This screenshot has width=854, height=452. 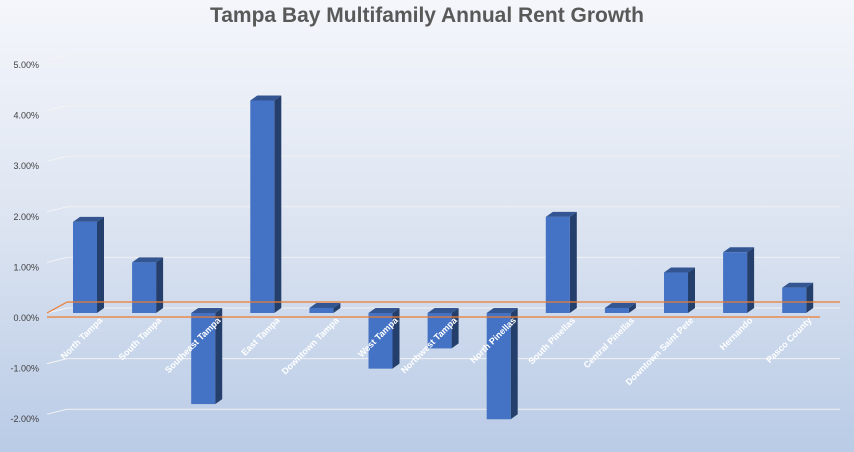 I want to click on x-tick-label: Hernando, so click(x=736, y=333).